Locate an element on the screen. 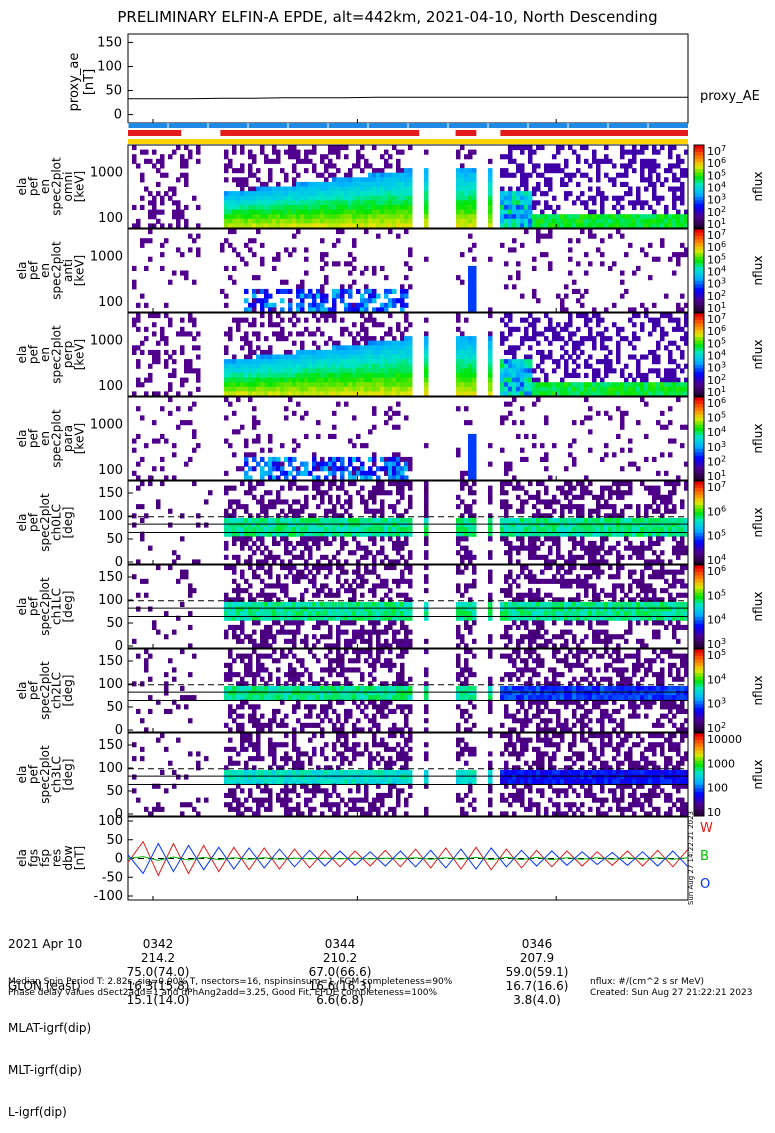  ytick: 1000 is located at coordinates (106, 341).